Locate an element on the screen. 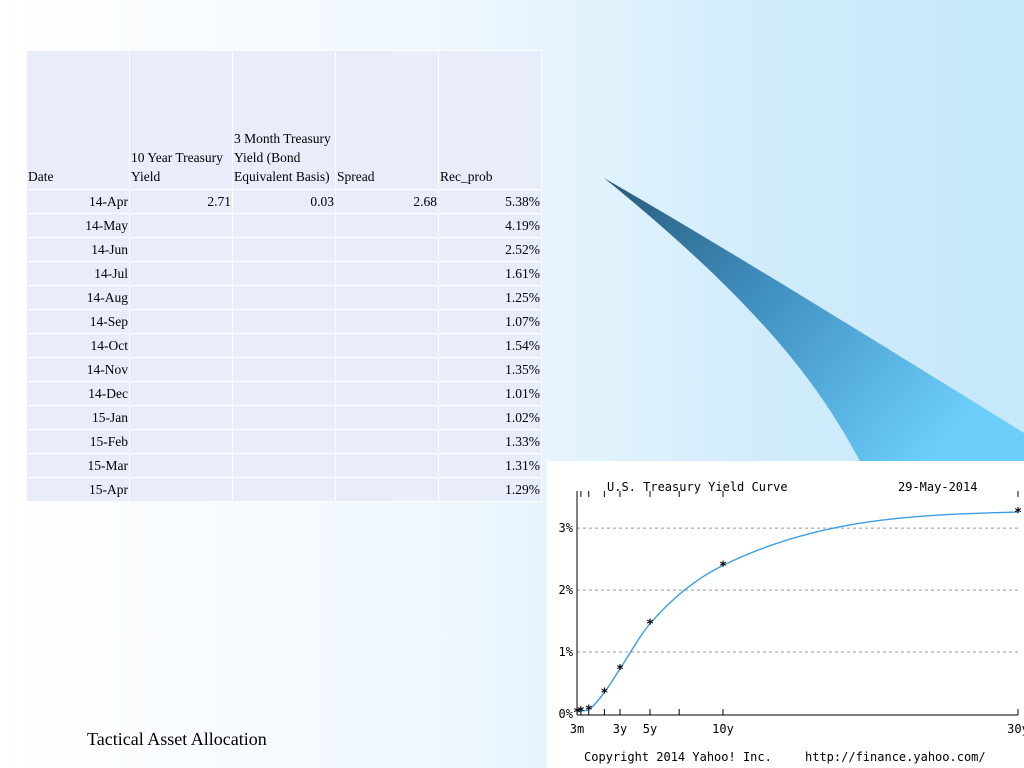 The width and height of the screenshot is (1024, 768). chart-title: U.S. Treasury Yield Curve is located at coordinates (697, 487).